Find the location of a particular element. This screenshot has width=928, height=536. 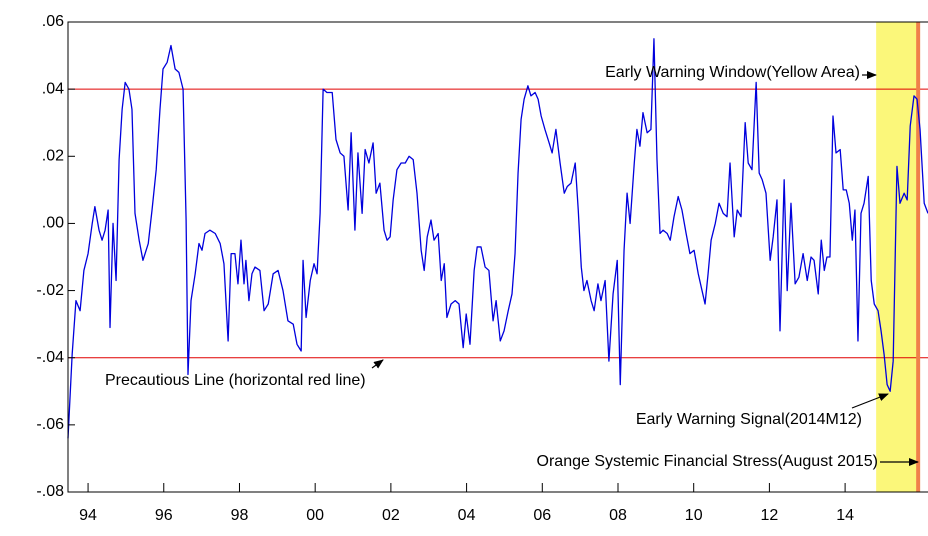

shaded-region is located at coordinates (897, 257).